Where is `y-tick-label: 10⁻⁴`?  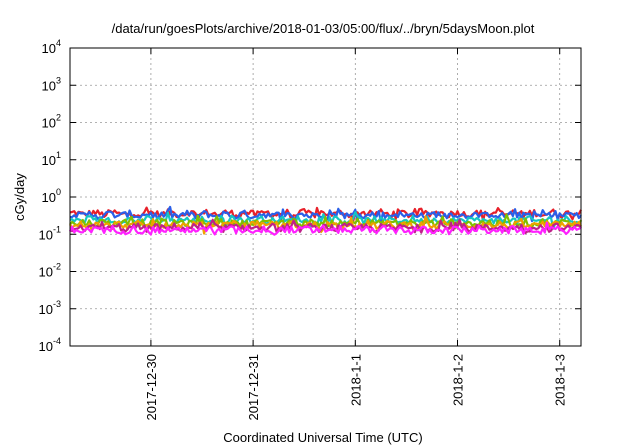 y-tick-label: 10⁻⁴ is located at coordinates (50, 345).